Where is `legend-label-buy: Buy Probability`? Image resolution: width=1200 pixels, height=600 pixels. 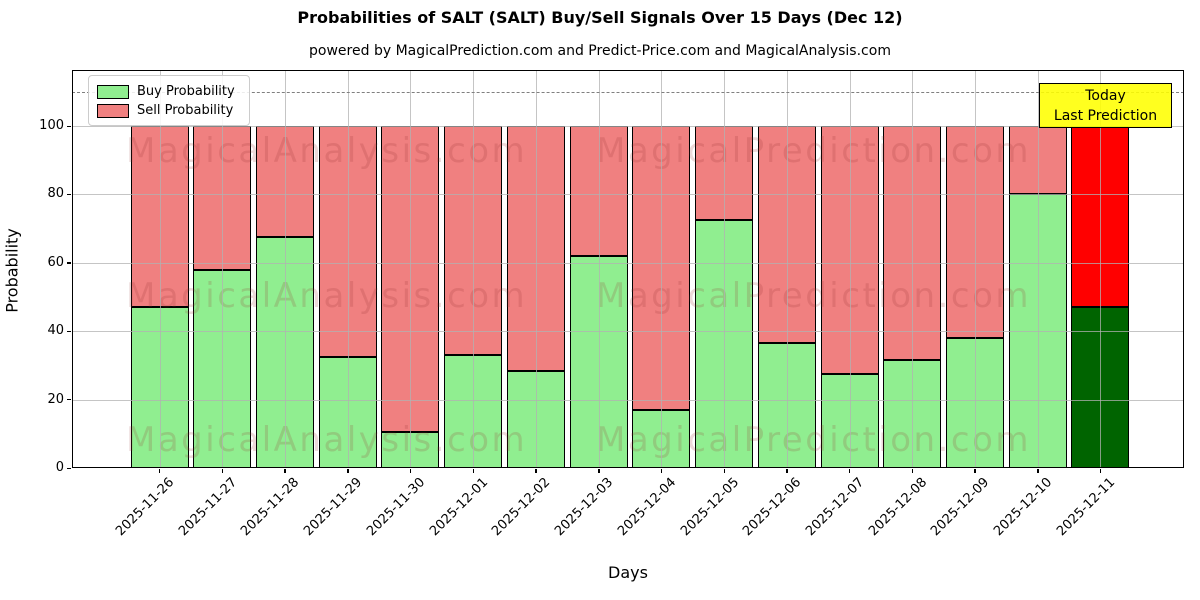 legend-label-buy: Buy Probability is located at coordinates (186, 91).